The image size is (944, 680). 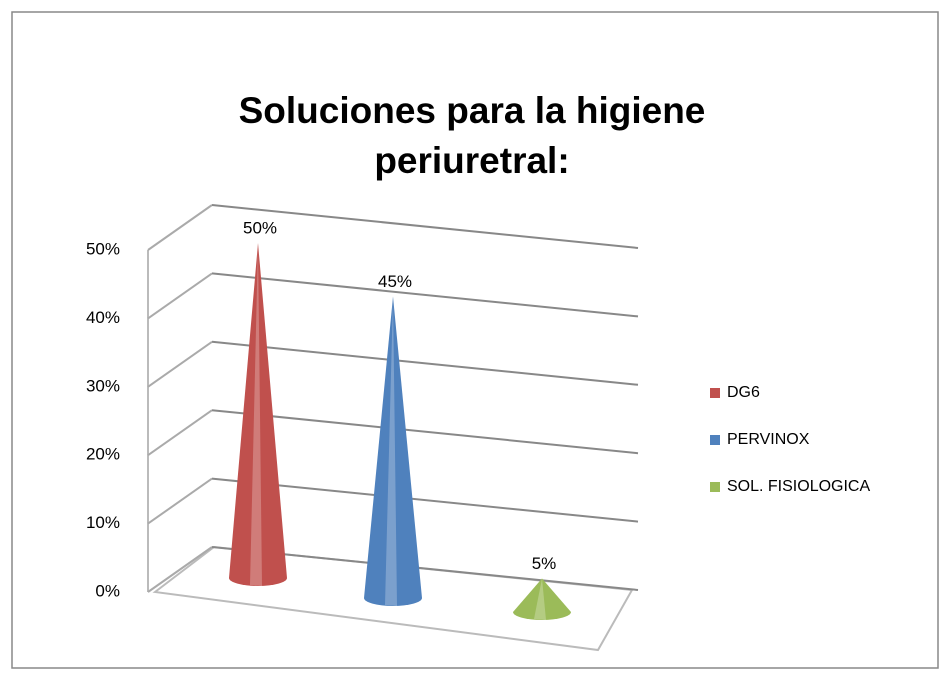 What do you see at coordinates (768, 439) in the screenshot?
I see `legend-label: PERVINOX` at bounding box center [768, 439].